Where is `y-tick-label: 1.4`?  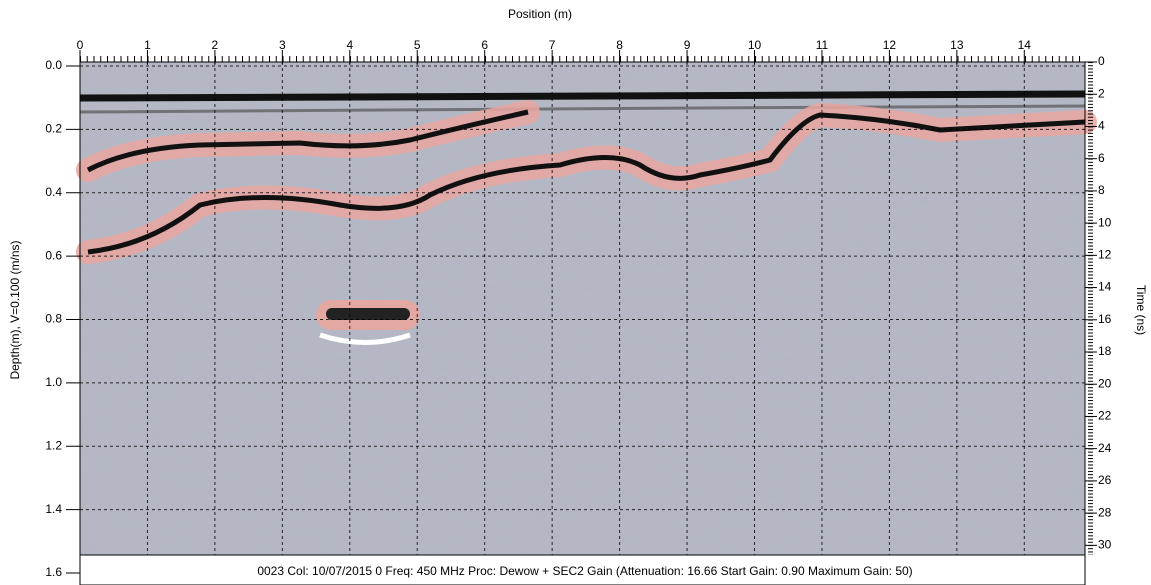 y-tick-label: 1.4 is located at coordinates (53, 509).